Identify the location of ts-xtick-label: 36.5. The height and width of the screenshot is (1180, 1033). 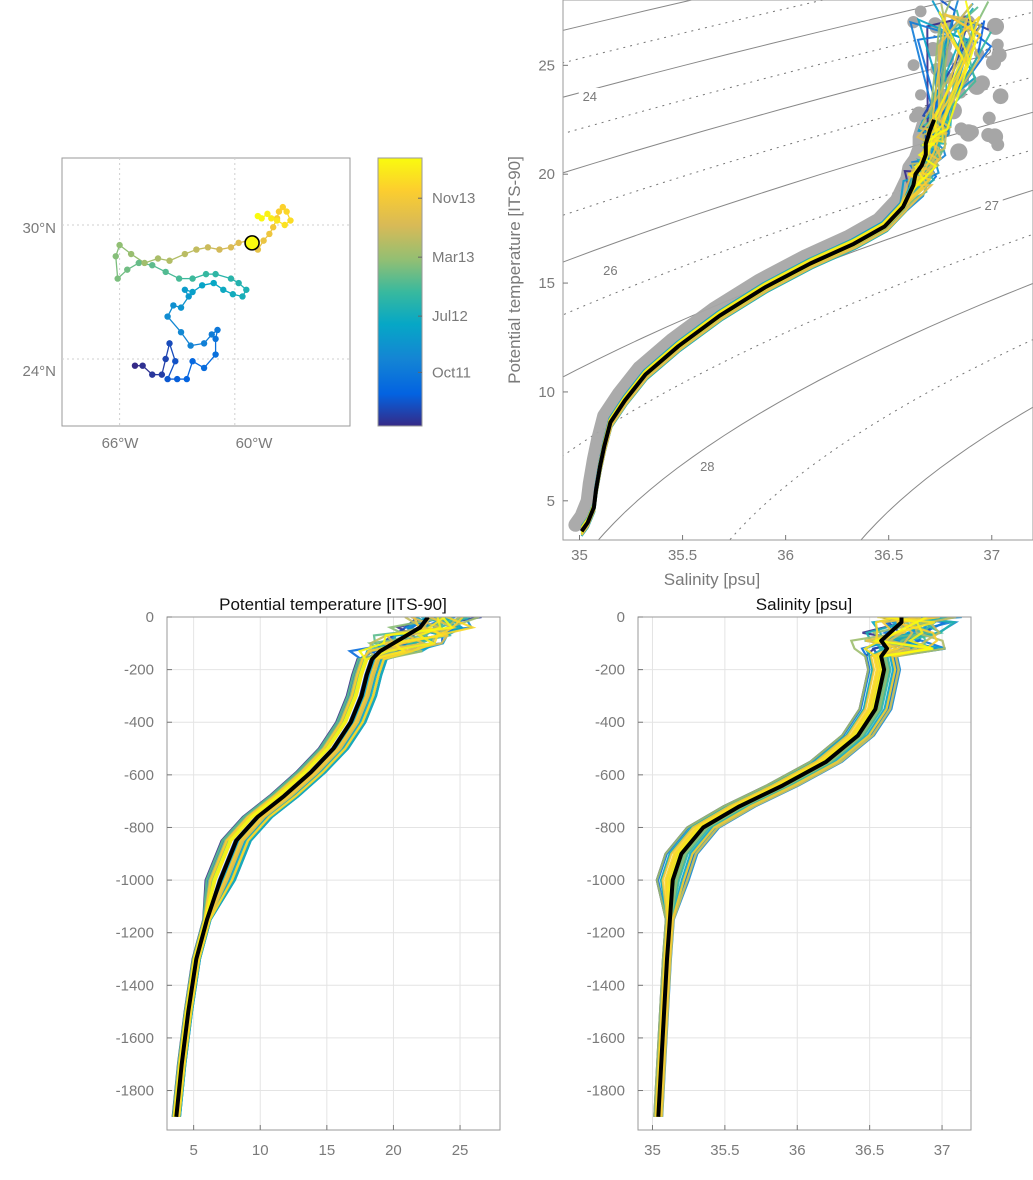
(888, 555).